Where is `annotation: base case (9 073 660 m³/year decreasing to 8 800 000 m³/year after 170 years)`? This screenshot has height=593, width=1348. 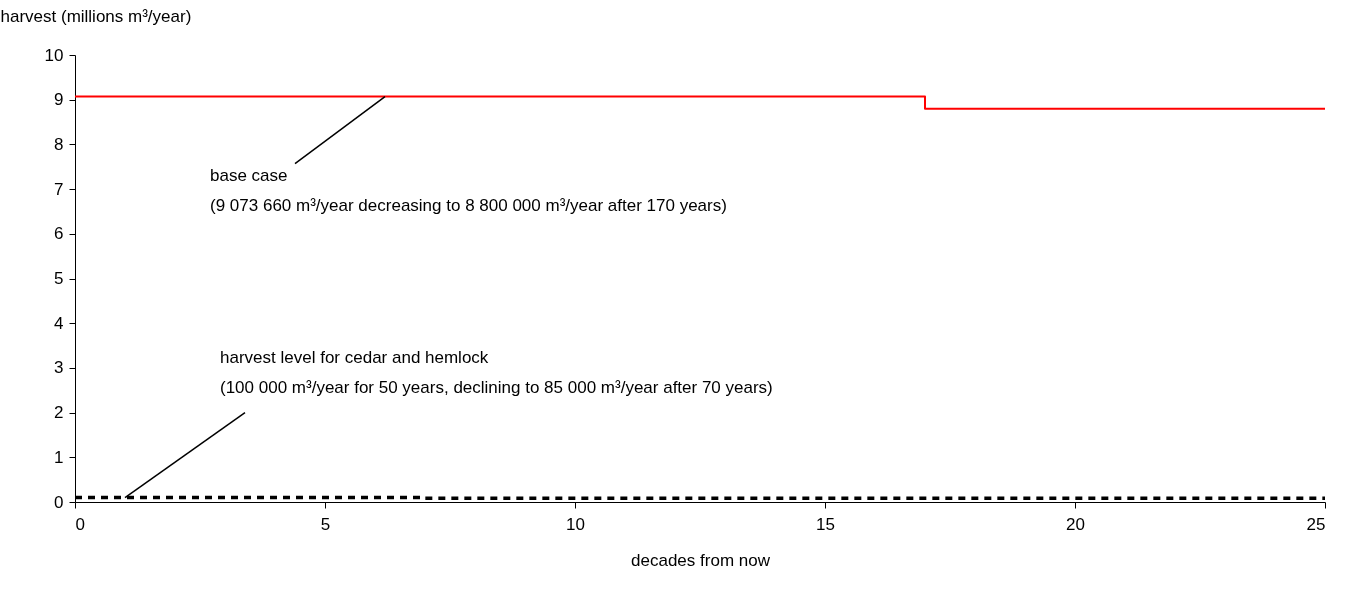
annotation: base case (9 073 660 m³/year decreasing to 8 800 000 m³/year after 170 years) is located at coordinates (468, 191).